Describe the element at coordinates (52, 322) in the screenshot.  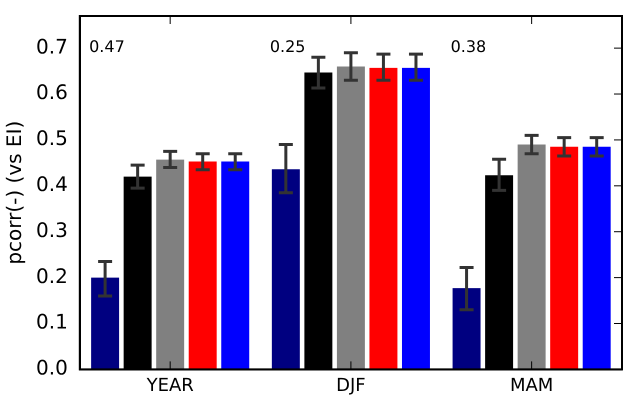
I see `y-tick-label: 0.1` at that location.